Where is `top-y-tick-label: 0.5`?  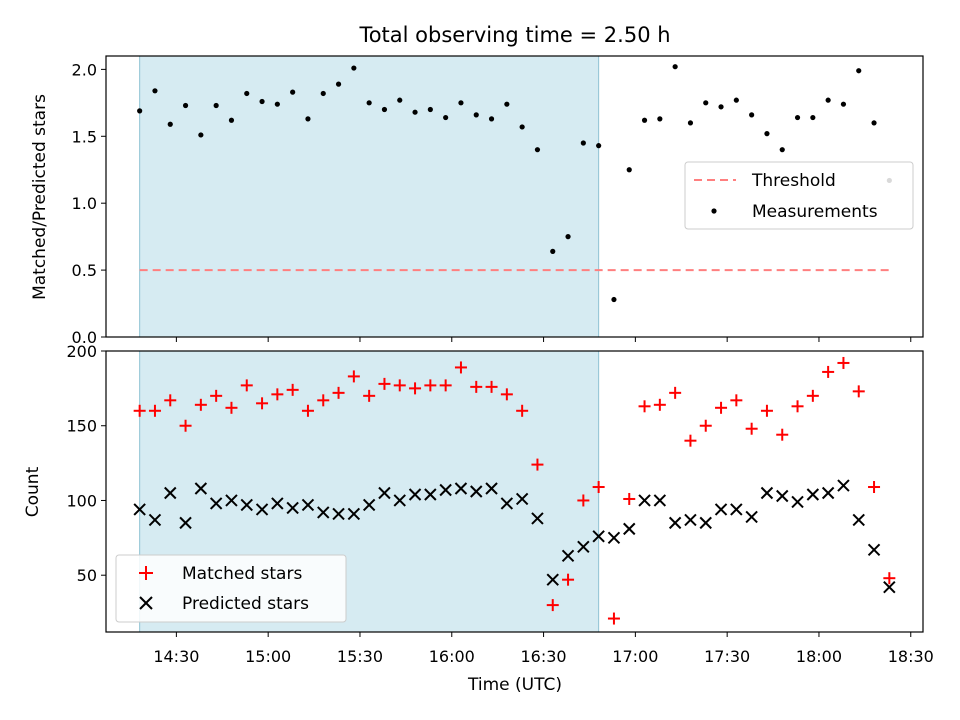
top-y-tick-label: 0.5 is located at coordinates (84, 270).